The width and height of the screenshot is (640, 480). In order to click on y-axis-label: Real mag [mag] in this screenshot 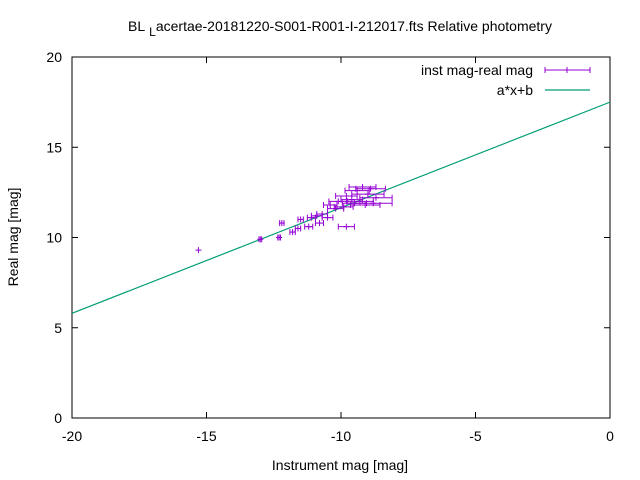, I will do `click(13, 237)`.